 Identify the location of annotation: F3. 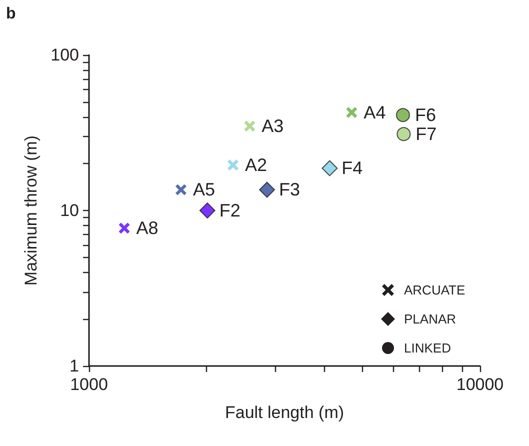
(289, 190).